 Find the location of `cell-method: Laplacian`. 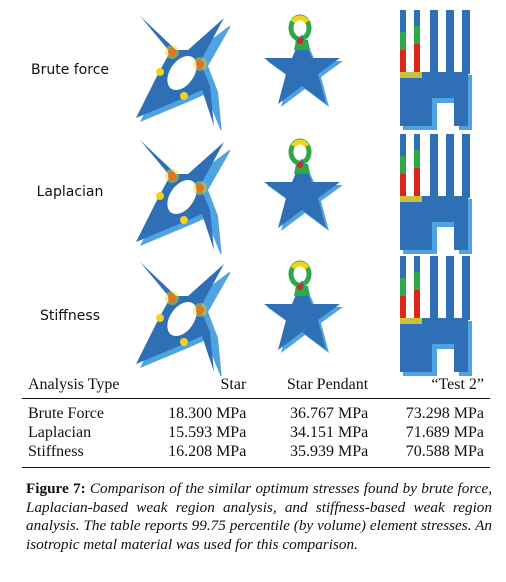

cell-method: Laplacian is located at coordinates (60, 432).